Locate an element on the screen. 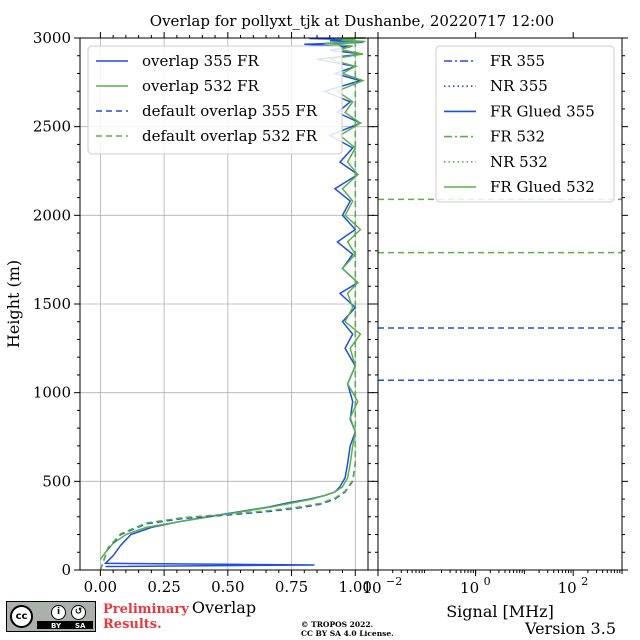  overlap-legend-box is located at coordinates (215, 100).